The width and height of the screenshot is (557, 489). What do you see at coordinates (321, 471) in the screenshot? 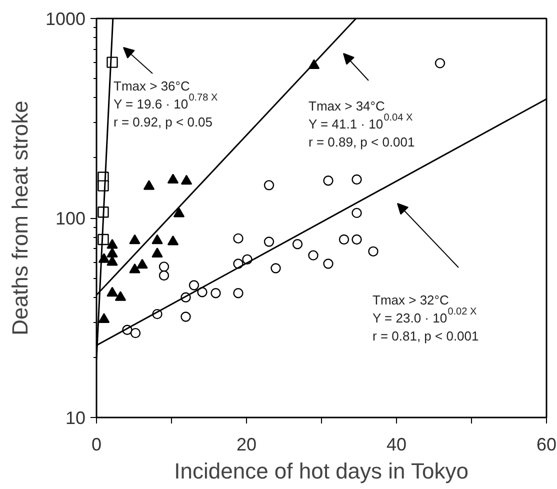
I see `x-axis-title: Incidence of hot days in Tokyo` at bounding box center [321, 471].